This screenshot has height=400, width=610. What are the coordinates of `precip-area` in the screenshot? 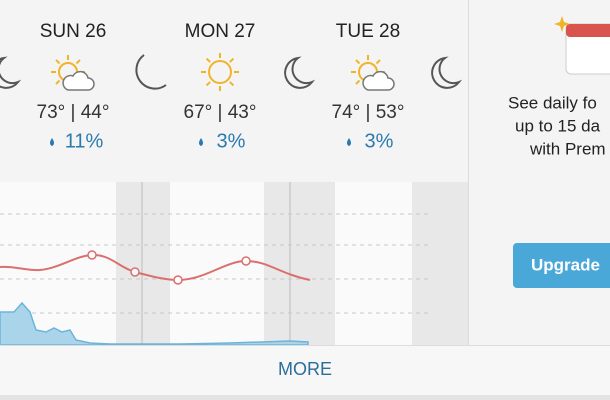 It's located at (154, 323).